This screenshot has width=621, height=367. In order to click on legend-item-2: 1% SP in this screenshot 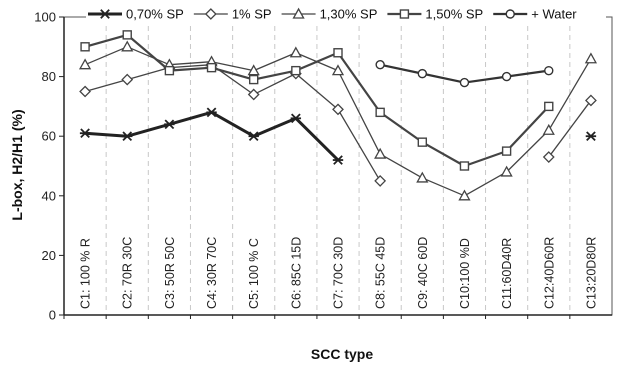, I will do `click(232, 14)`.